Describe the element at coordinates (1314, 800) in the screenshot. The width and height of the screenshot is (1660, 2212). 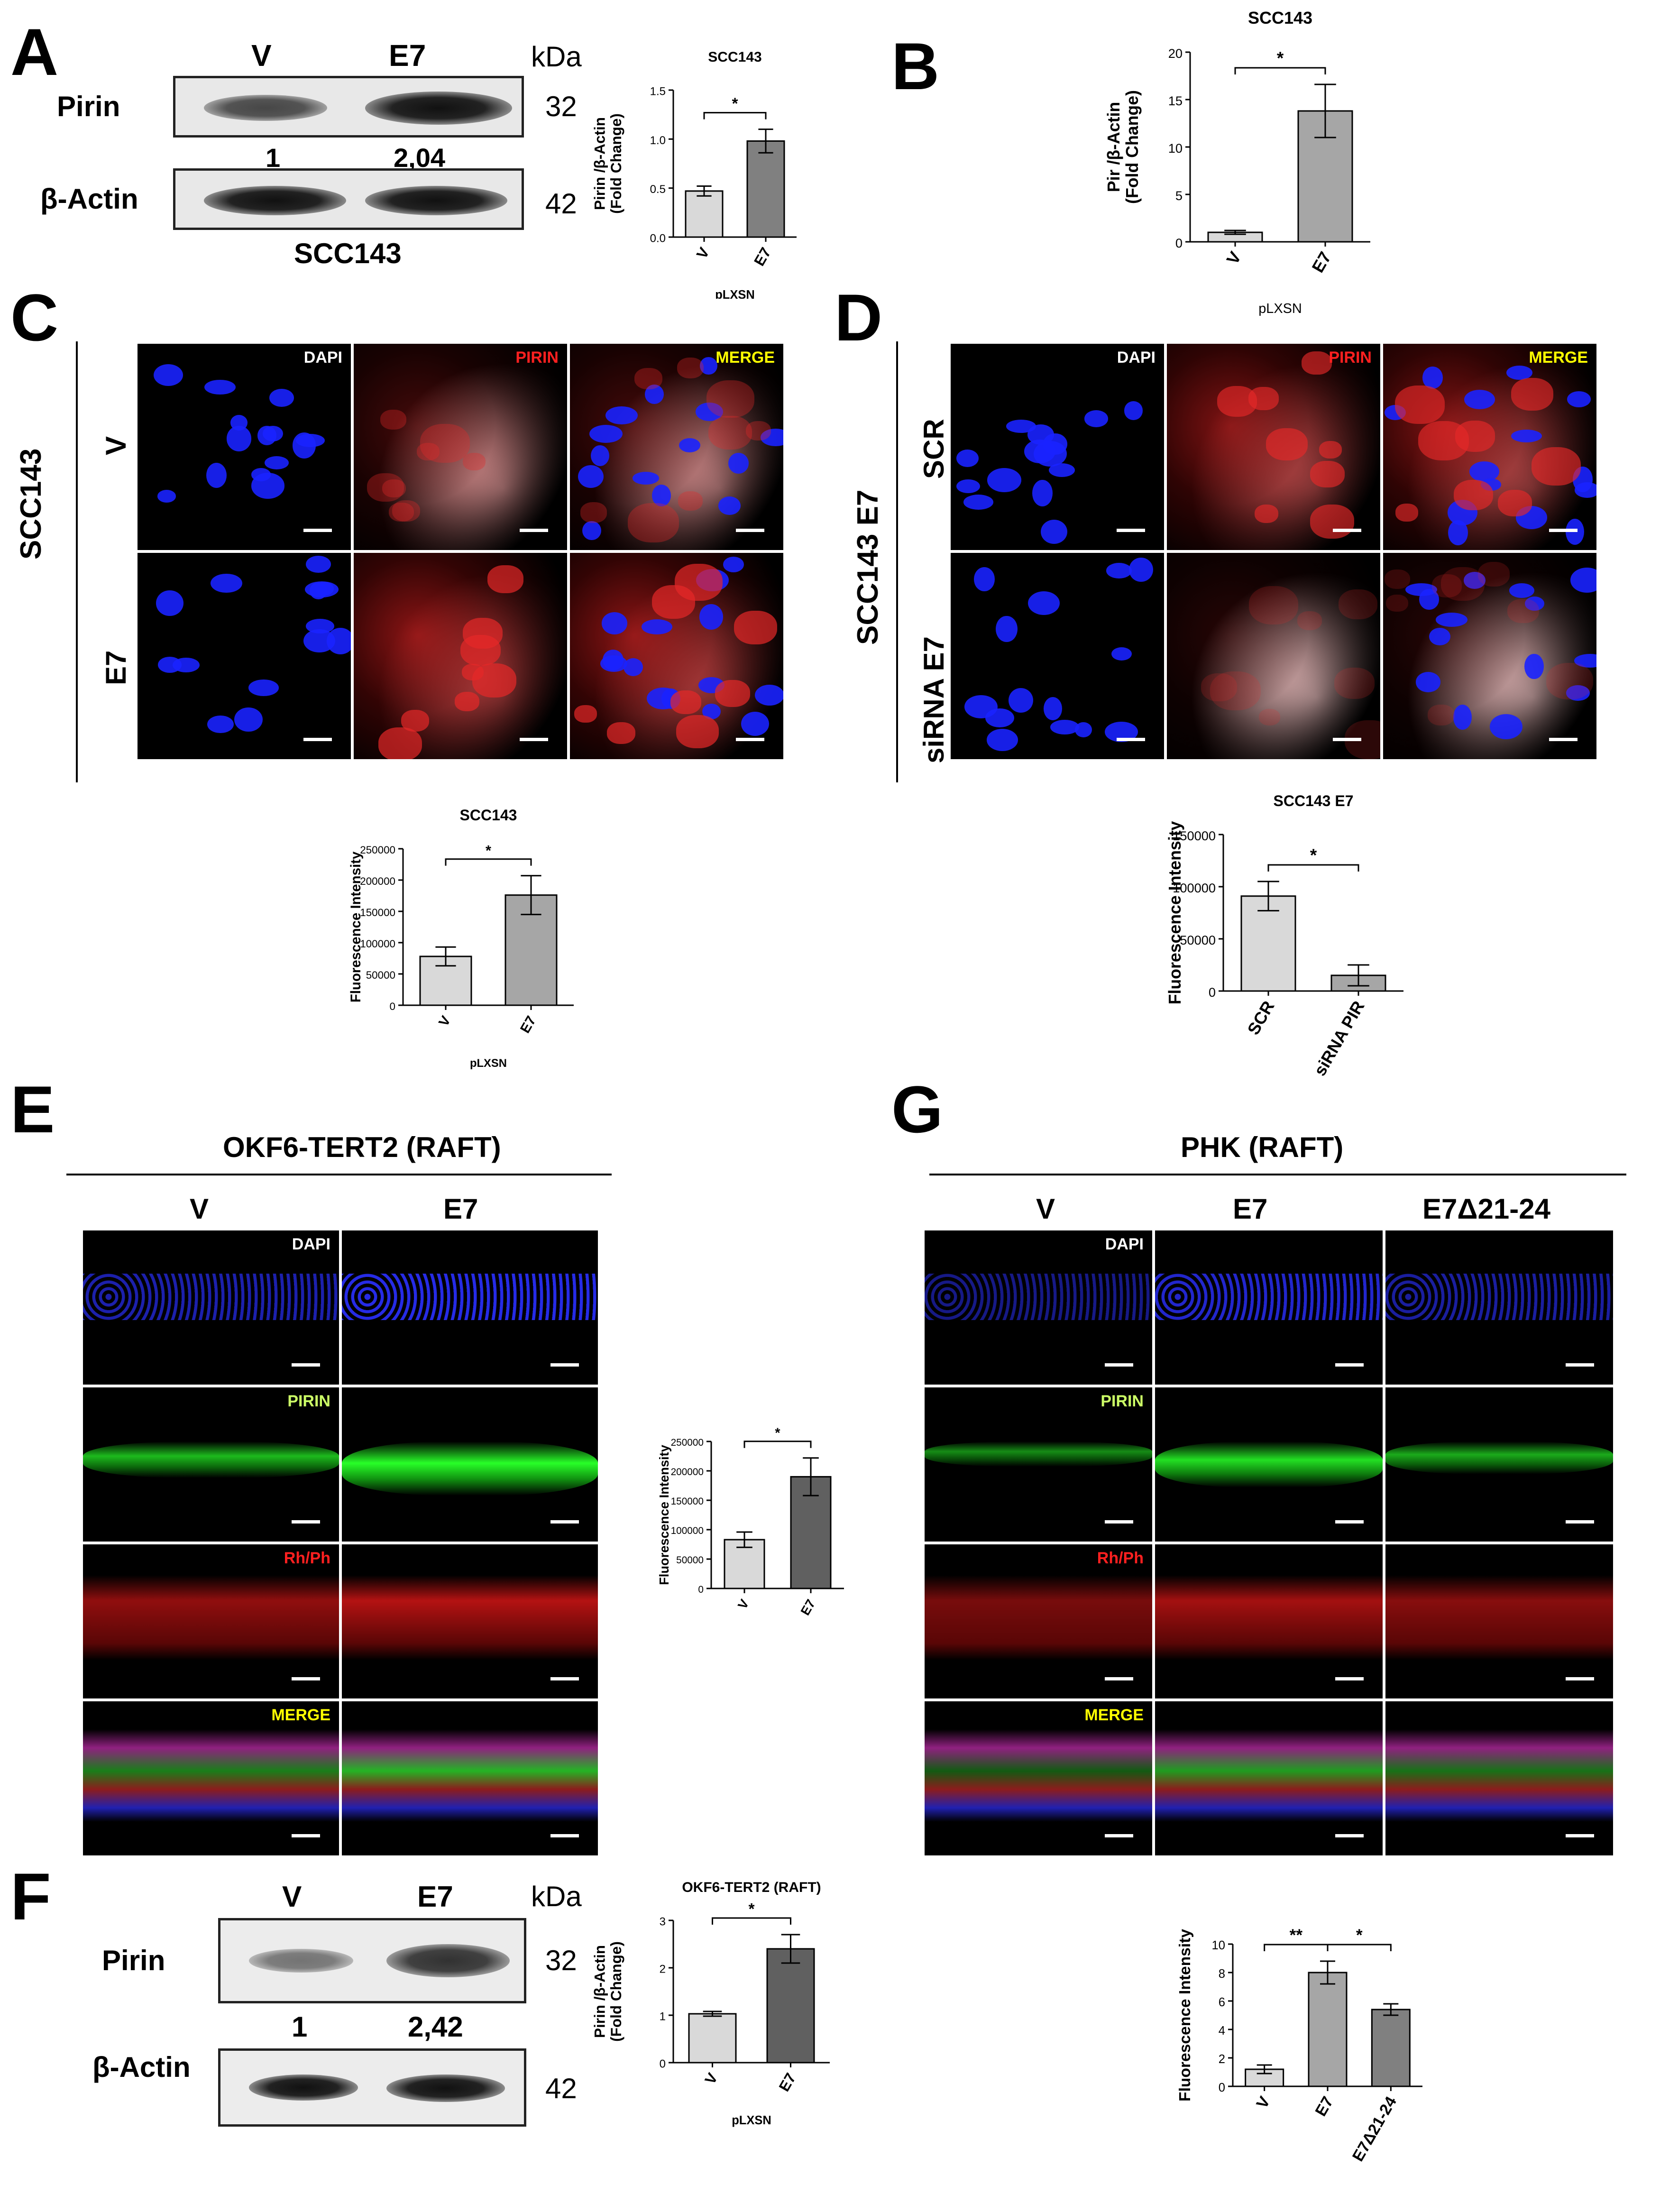
I see `chart-title: SCC143 E7` at that location.